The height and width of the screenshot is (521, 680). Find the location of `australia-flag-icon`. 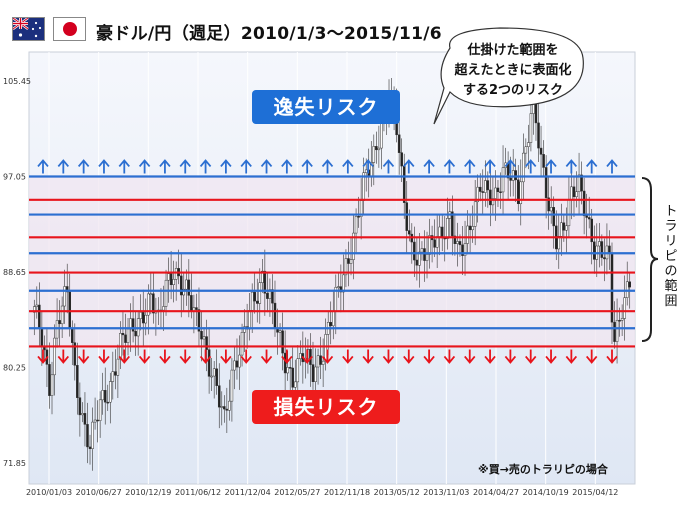

australia-flag-icon is located at coordinates (28, 29).